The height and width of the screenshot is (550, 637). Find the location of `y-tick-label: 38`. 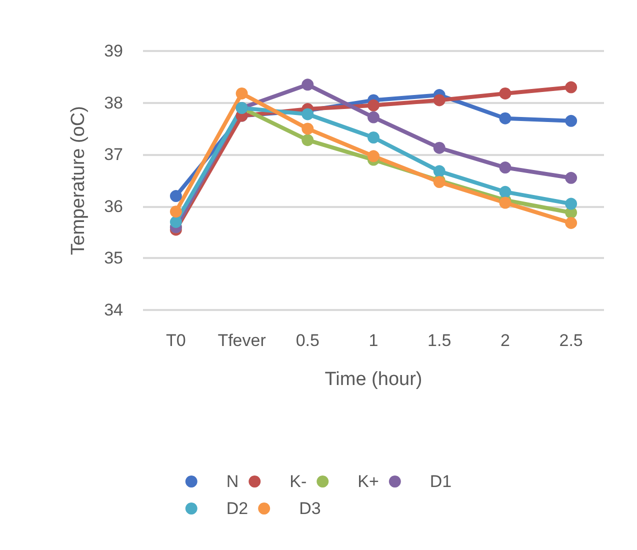

y-tick-label: 38 is located at coordinates (113, 102).